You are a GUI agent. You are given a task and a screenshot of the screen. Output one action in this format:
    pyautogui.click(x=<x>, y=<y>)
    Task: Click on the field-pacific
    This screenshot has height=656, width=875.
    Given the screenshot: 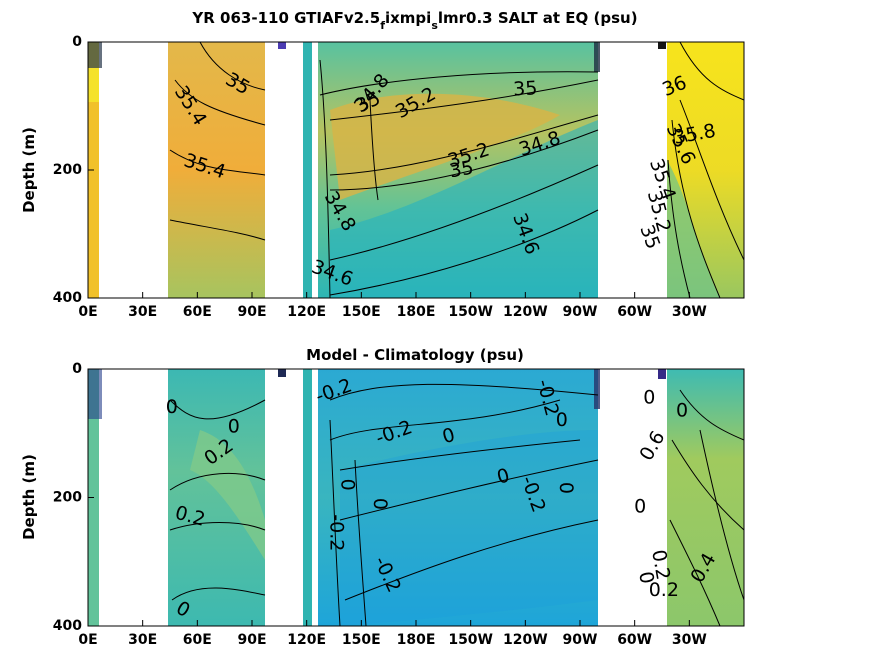 What is the action you would take?
    pyautogui.click(x=458, y=497)
    